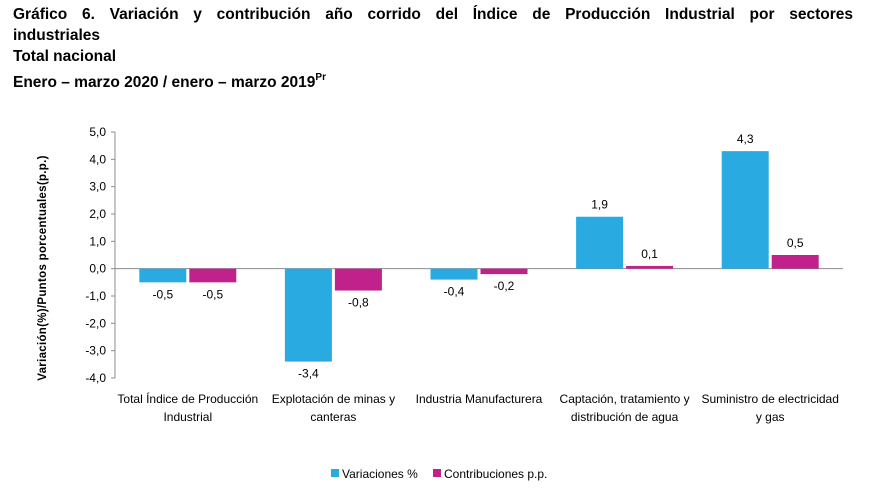 The height and width of the screenshot is (501, 869). I want to click on y-tick-label: -2,0, so click(95, 323).